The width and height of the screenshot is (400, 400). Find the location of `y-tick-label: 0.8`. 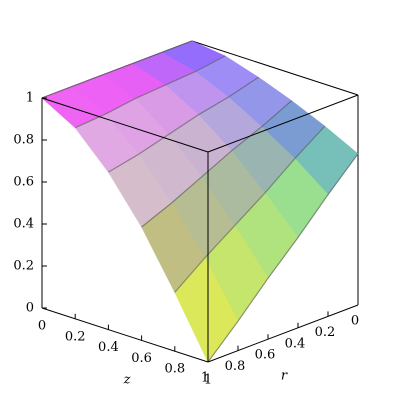

y-tick-label: 0.8 is located at coordinates (235, 366).